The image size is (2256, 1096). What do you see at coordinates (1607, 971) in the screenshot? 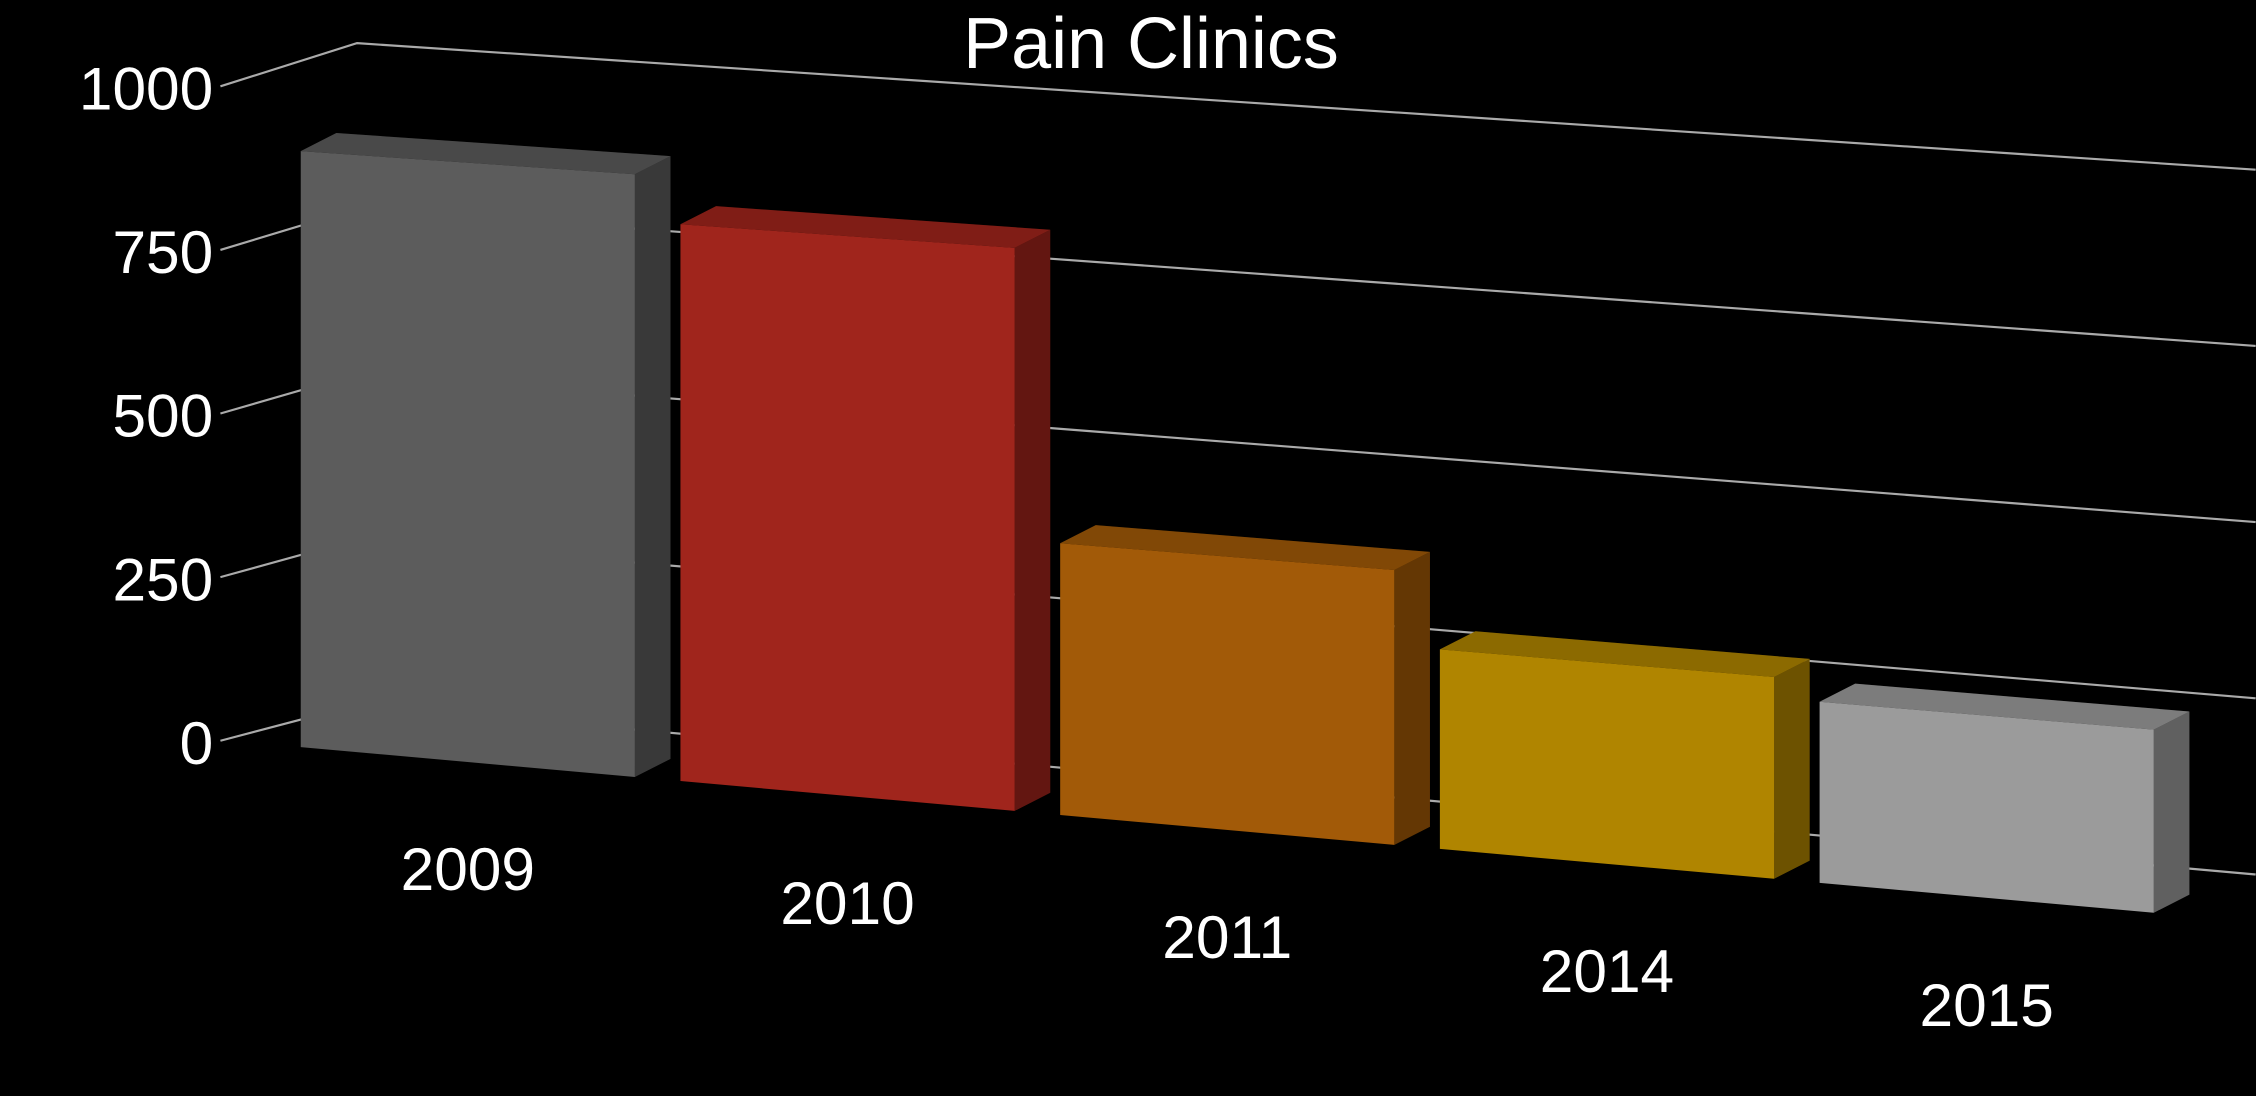
I see `x-tick-label: 2014` at bounding box center [1607, 971].